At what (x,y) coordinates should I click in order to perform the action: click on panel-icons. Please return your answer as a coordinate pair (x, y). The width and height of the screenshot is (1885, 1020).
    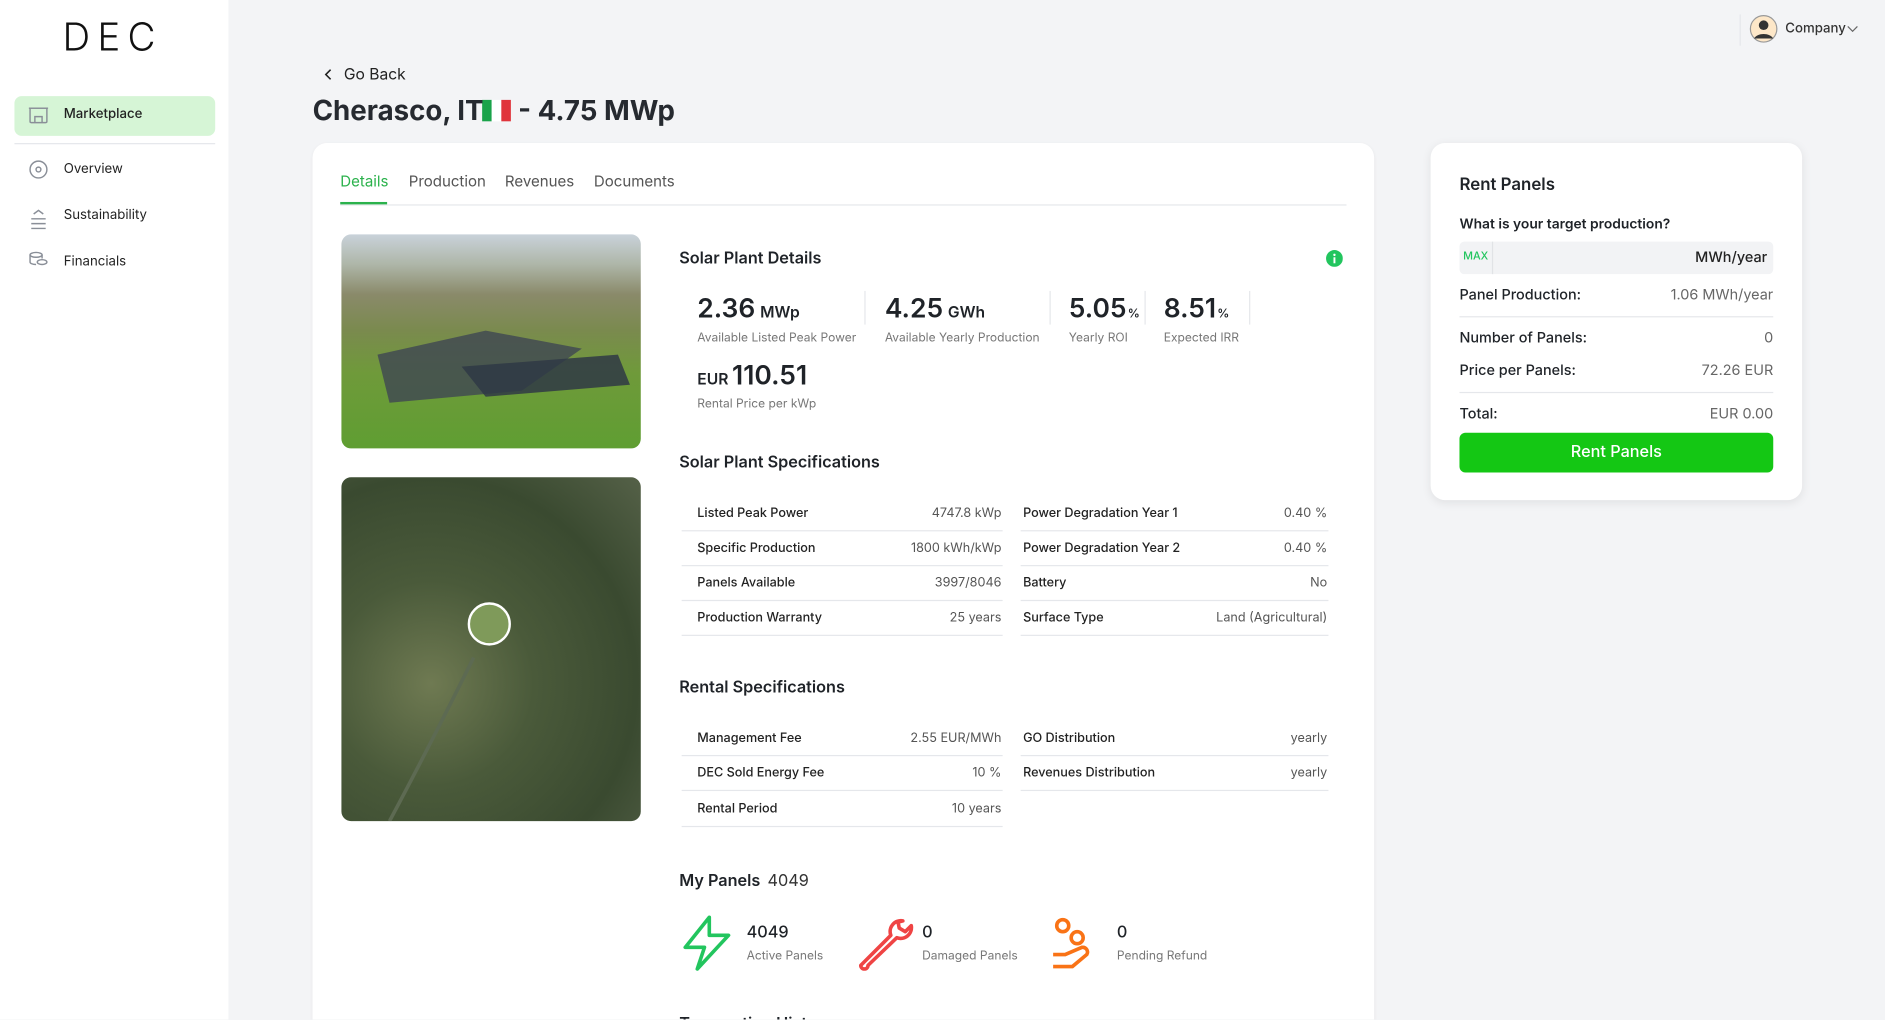
    Looking at the image, I should click on (886, 943).